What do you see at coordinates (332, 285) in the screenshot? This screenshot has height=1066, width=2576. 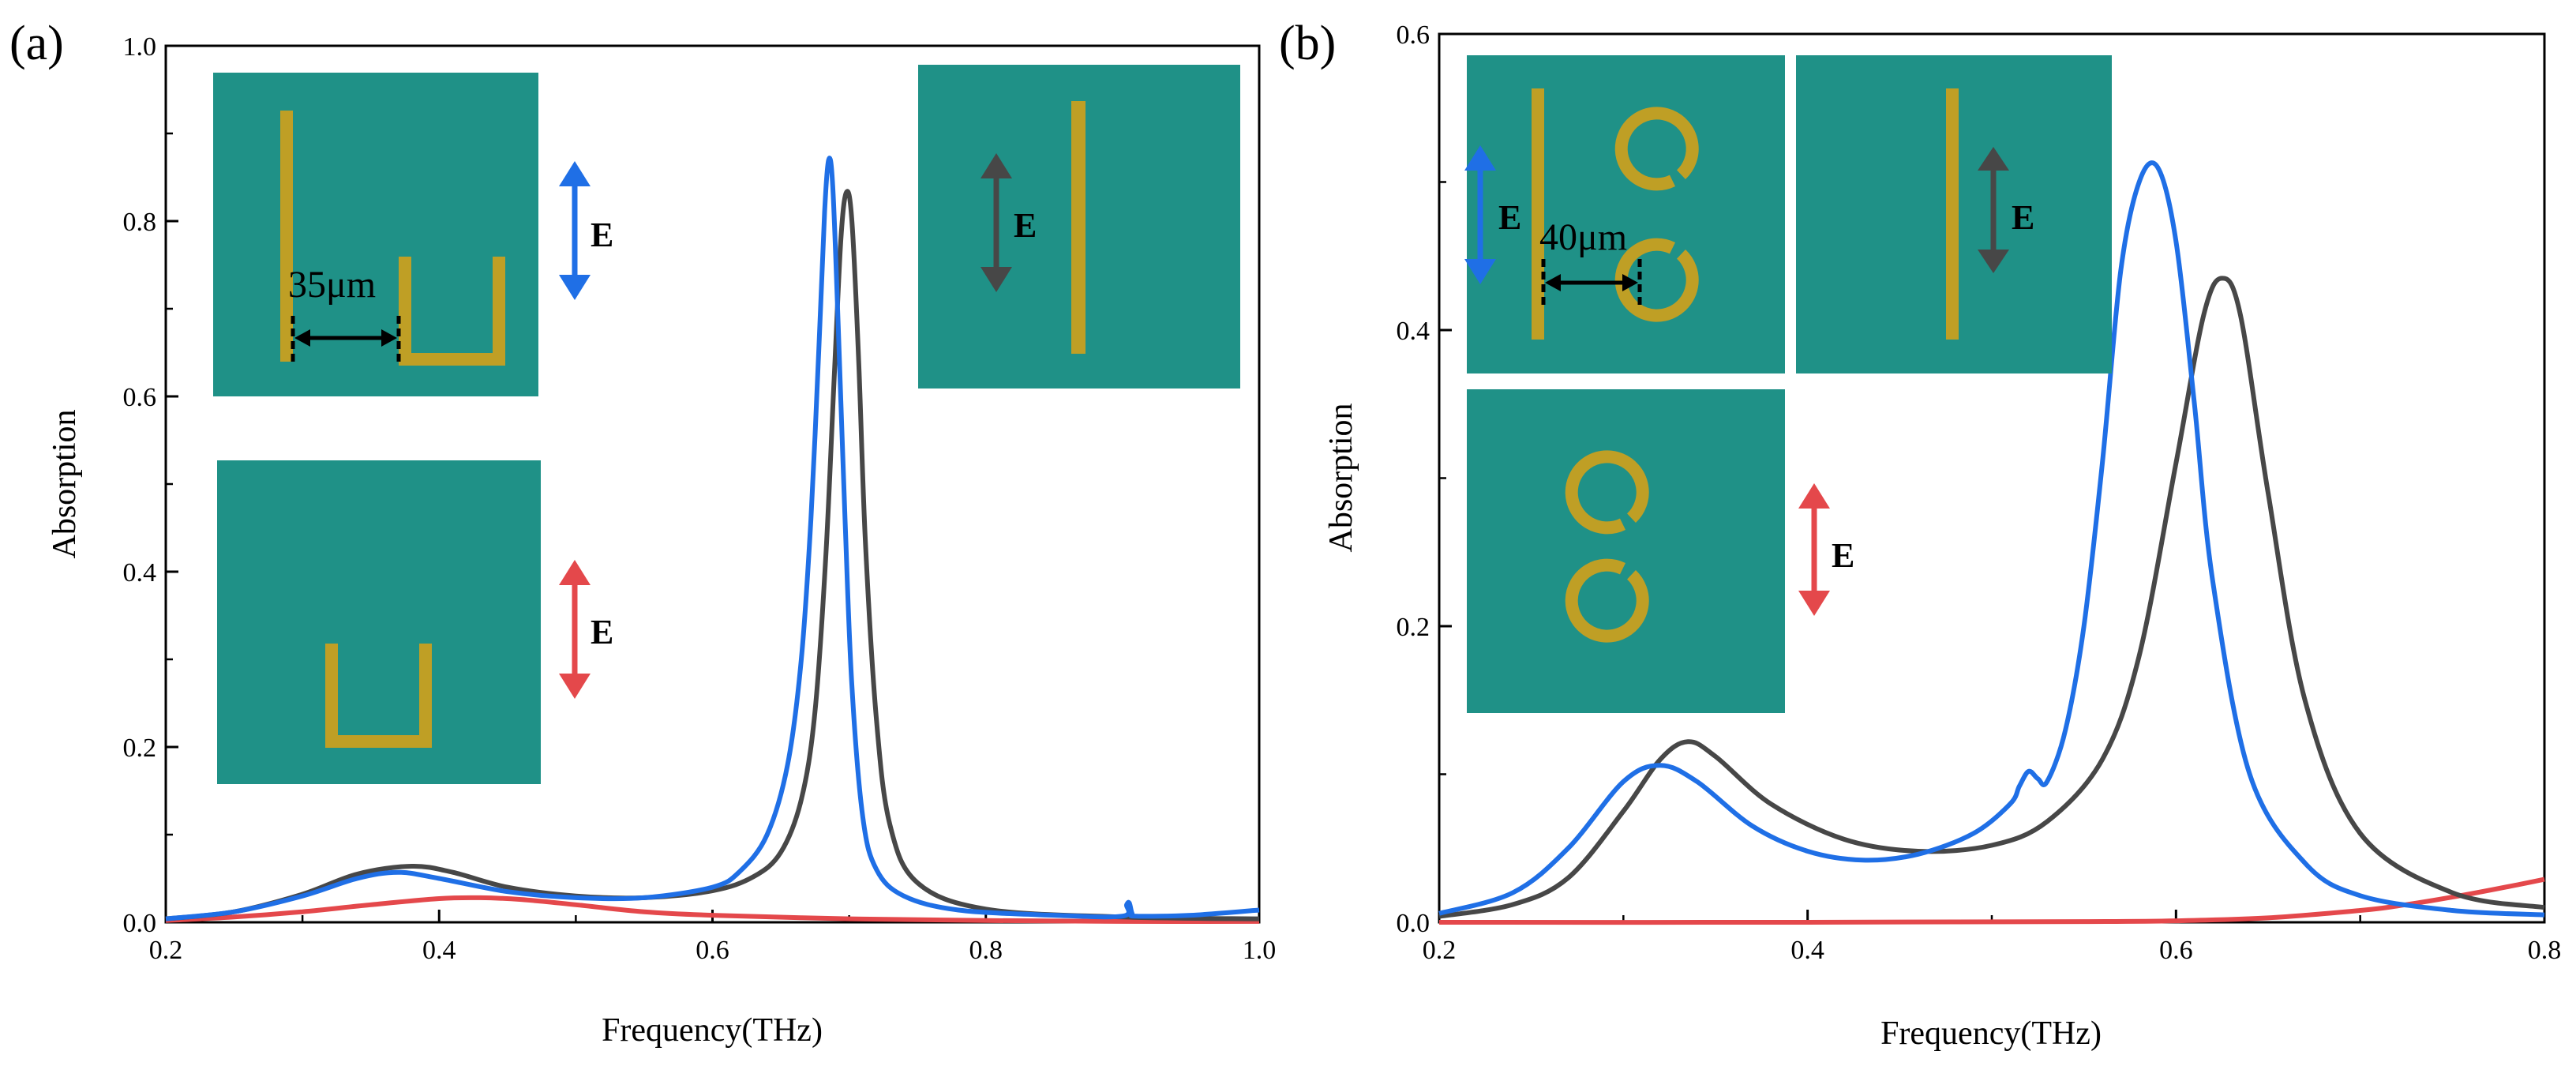 I see `dimension-label-a: 35μm` at bounding box center [332, 285].